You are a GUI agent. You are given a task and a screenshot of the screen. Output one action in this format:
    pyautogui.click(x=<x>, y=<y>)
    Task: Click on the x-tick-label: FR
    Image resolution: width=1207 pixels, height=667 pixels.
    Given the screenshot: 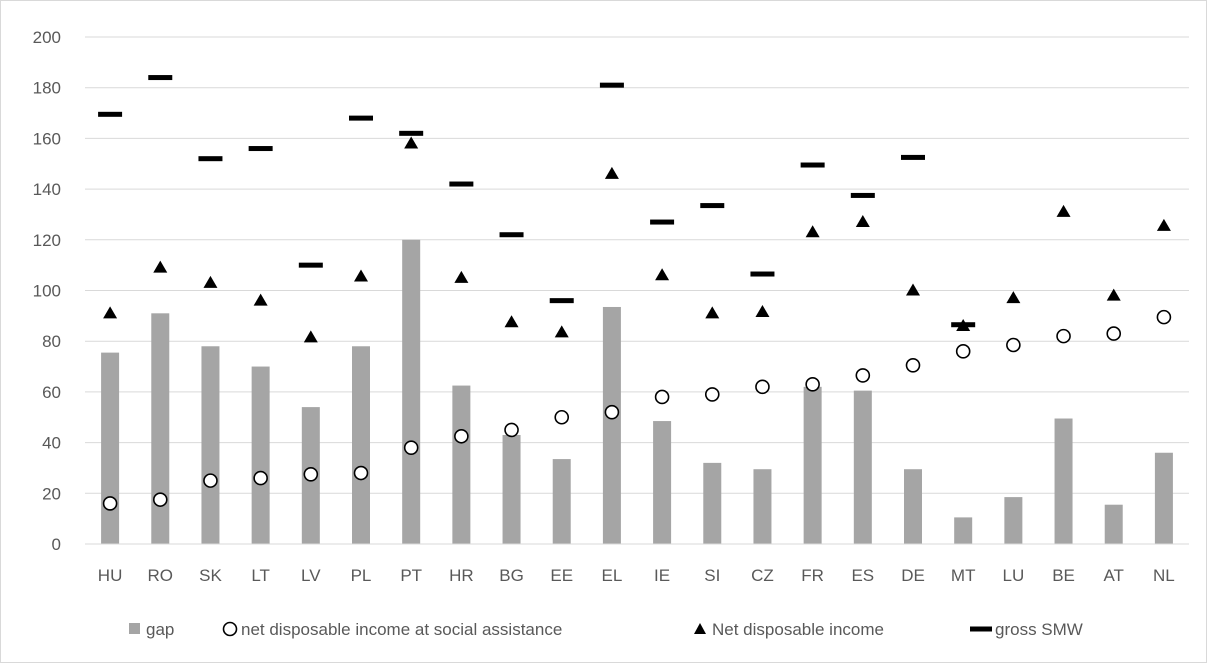 What is the action you would take?
    pyautogui.click(x=812, y=575)
    